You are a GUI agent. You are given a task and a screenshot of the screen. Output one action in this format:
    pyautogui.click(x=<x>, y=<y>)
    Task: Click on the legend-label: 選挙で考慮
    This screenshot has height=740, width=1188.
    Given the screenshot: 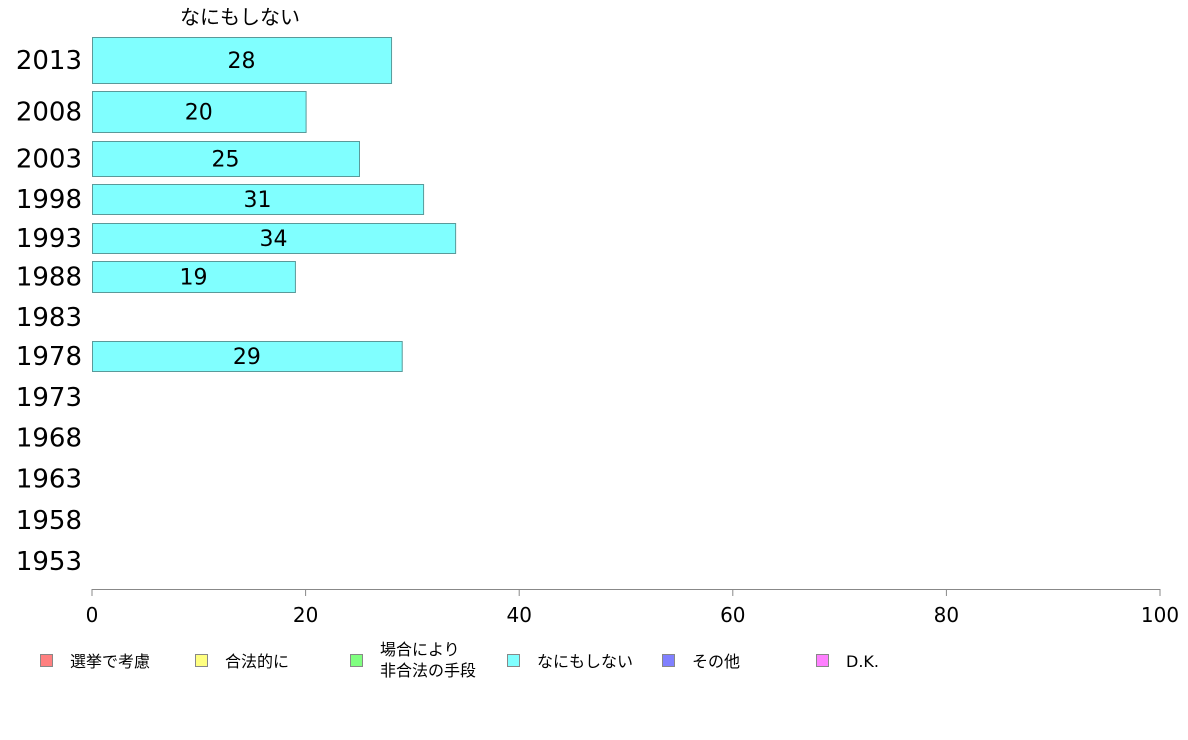 What is the action you would take?
    pyautogui.click(x=110, y=661)
    